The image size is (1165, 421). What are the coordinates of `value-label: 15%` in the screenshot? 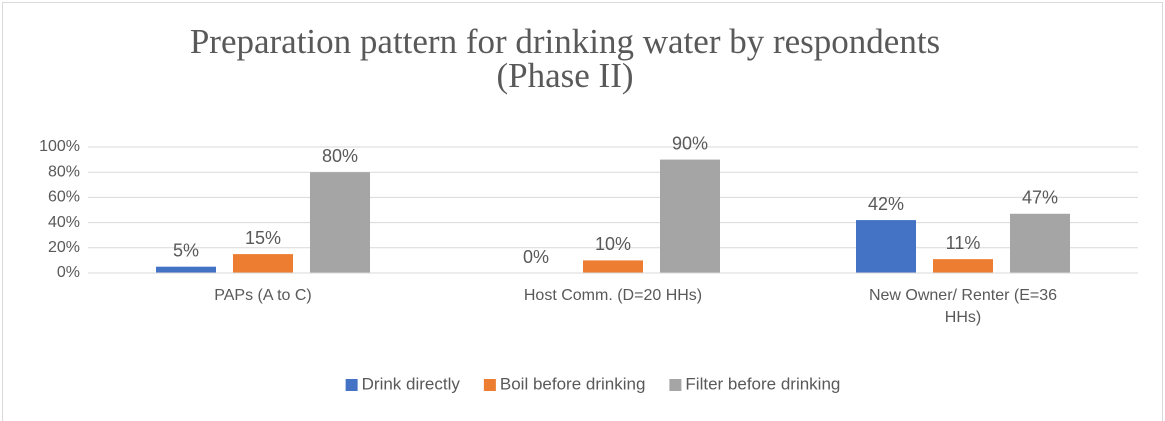 It's located at (263, 238).